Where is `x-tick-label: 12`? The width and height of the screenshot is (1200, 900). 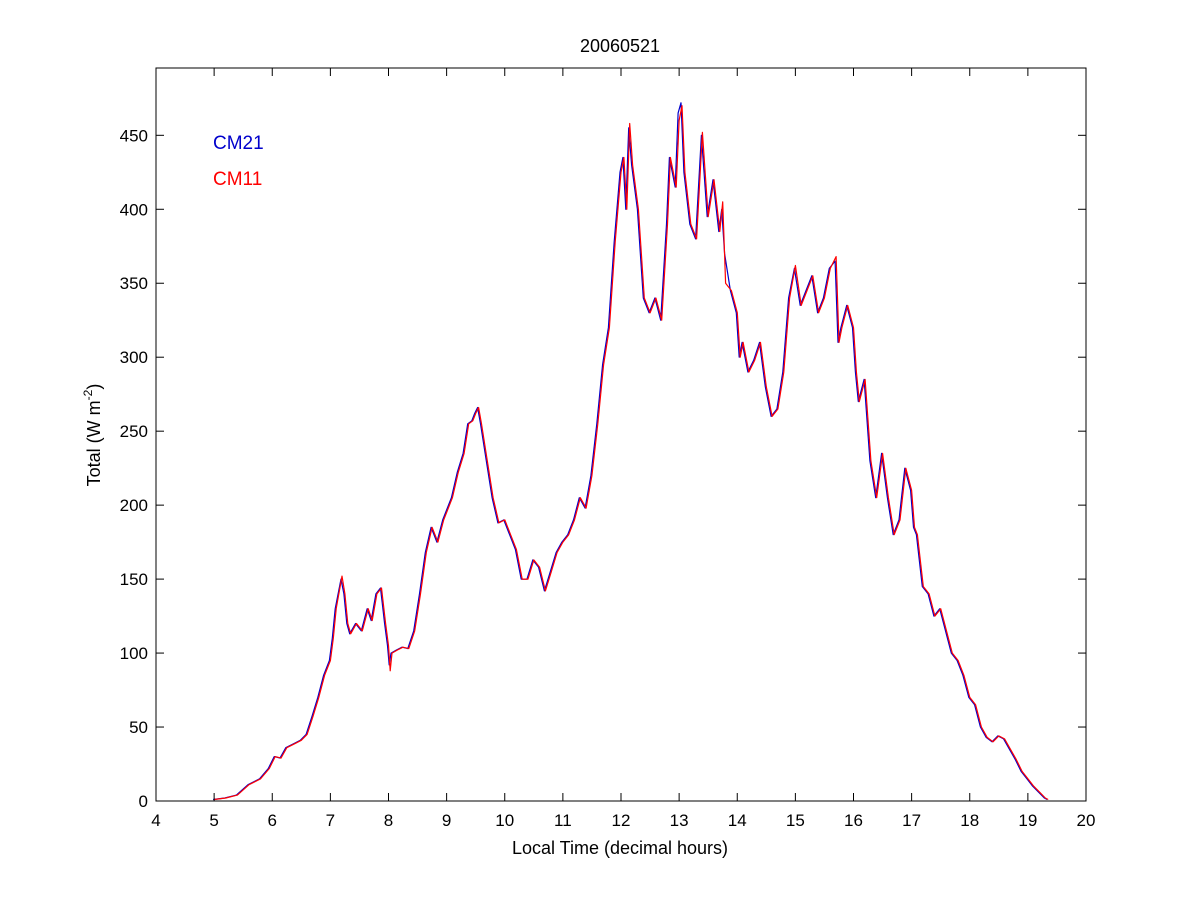
x-tick-label: 12 is located at coordinates (621, 820).